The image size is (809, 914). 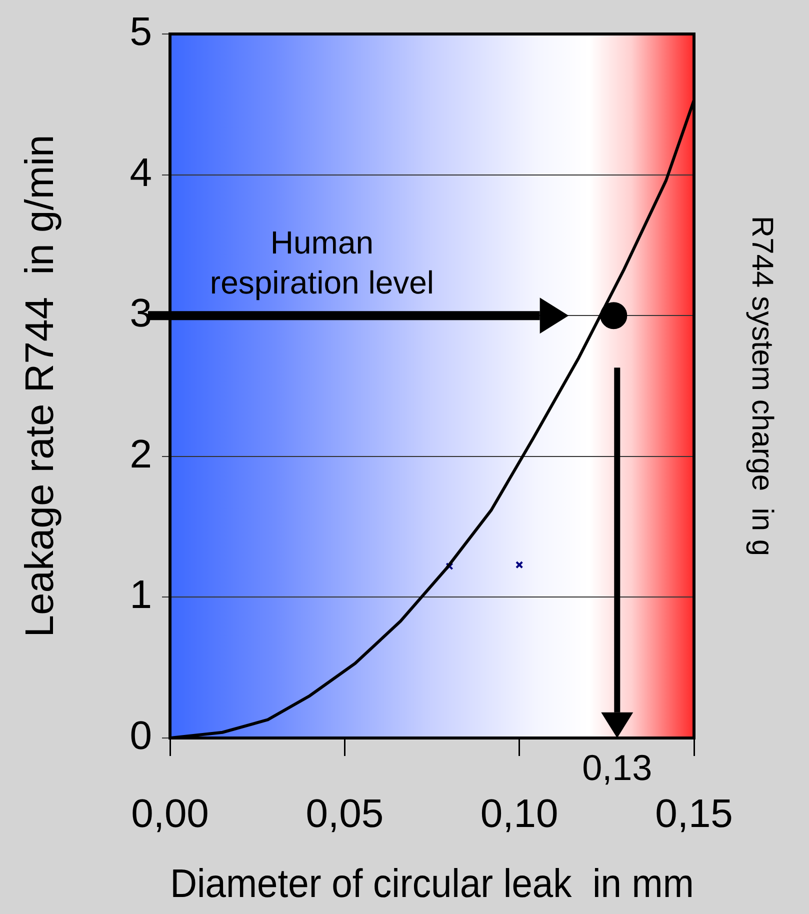 I want to click on y-axis-title: Leakage rate R744 in g/min, so click(x=40, y=386).